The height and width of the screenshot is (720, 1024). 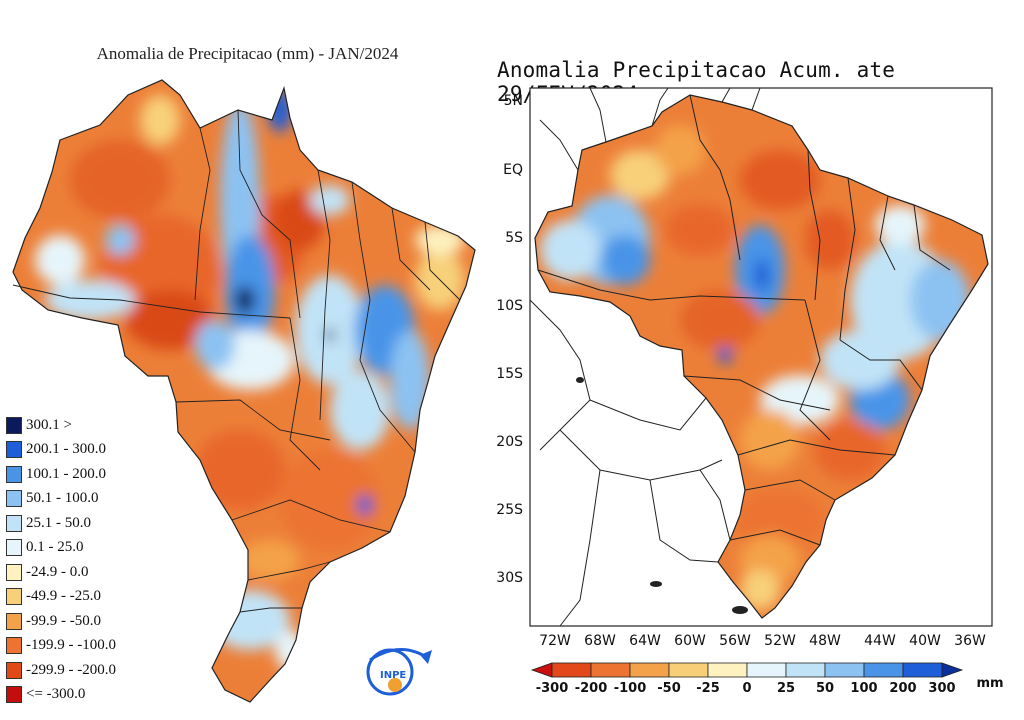 I want to click on legend-row: 300.1 >, so click(x=86, y=425).